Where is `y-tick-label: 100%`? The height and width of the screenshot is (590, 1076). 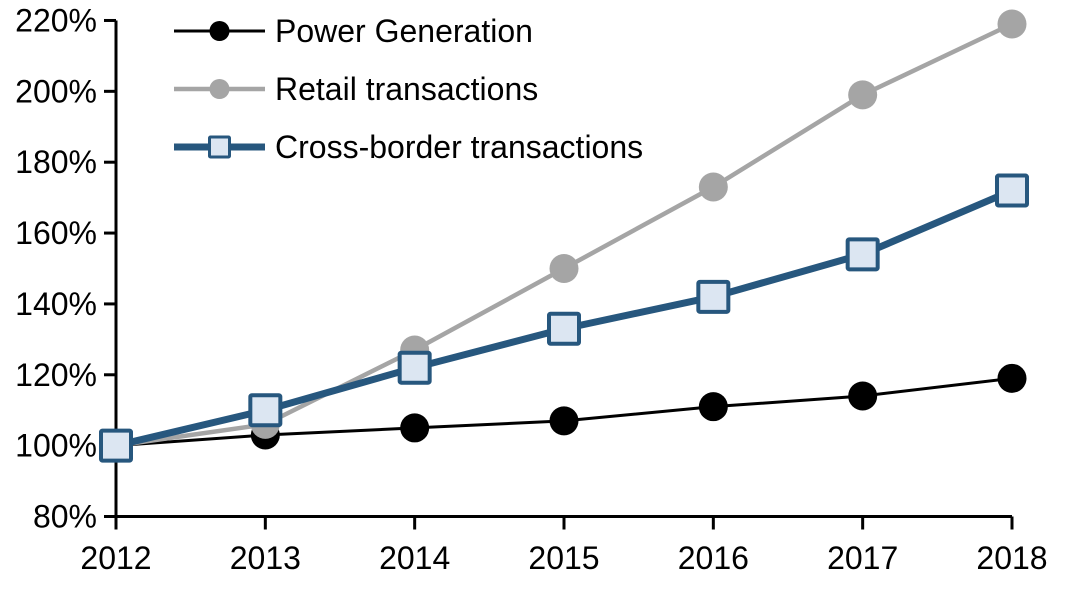 y-tick-label: 100% is located at coordinates (56, 446).